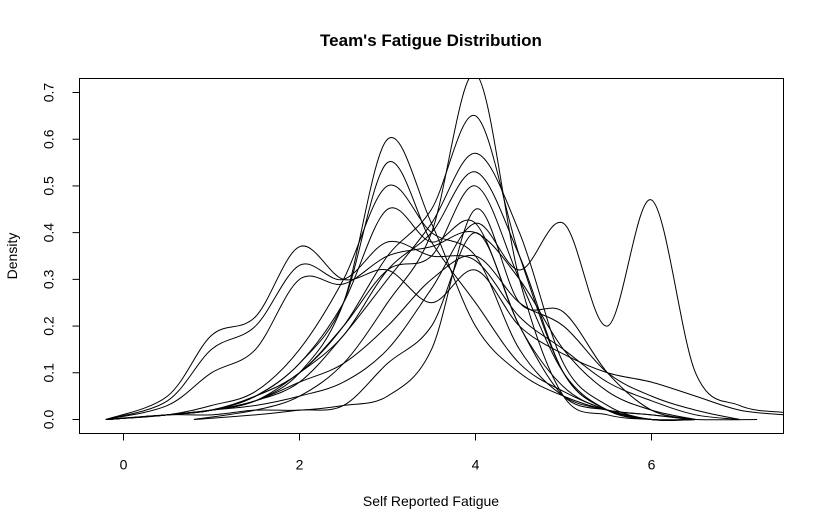  I want to click on y-tick-label: 0.2, so click(49, 326).